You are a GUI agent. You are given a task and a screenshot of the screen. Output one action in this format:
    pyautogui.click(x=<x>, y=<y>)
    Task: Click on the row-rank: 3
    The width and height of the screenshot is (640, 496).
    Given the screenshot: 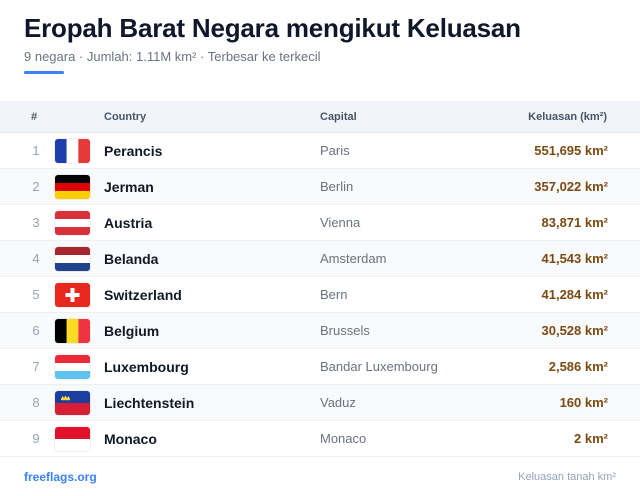 What is the action you would take?
    pyautogui.click(x=36, y=222)
    